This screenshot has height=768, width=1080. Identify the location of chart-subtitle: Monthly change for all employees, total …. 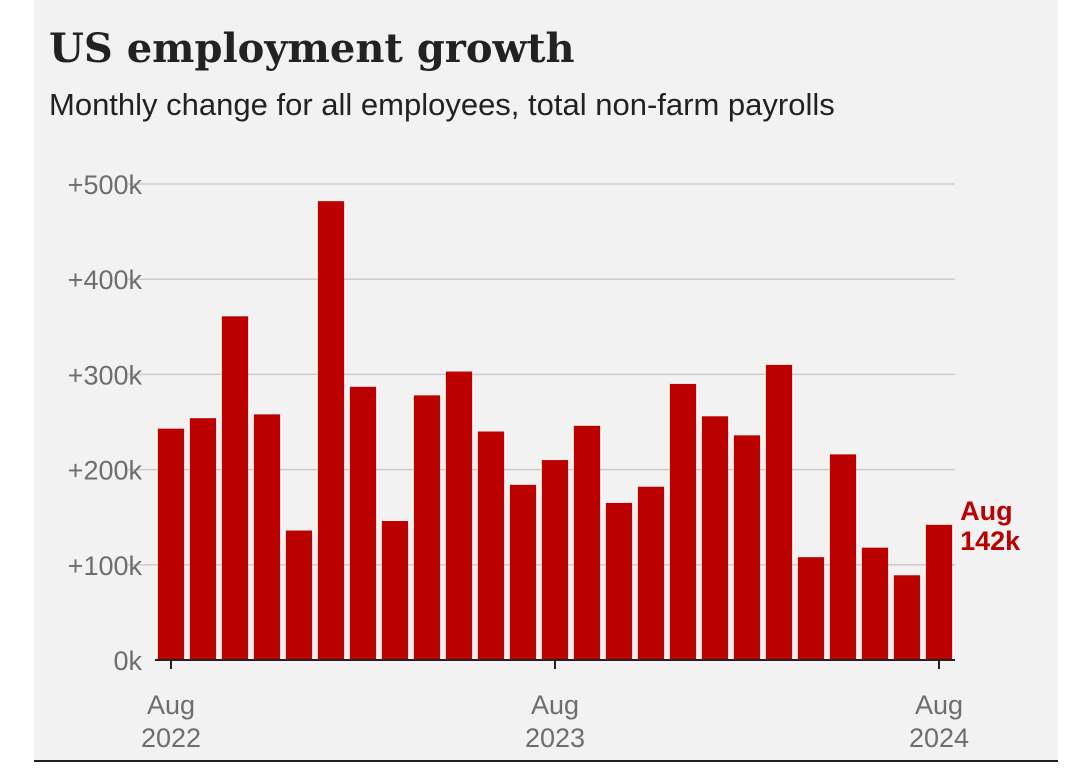
(442, 104).